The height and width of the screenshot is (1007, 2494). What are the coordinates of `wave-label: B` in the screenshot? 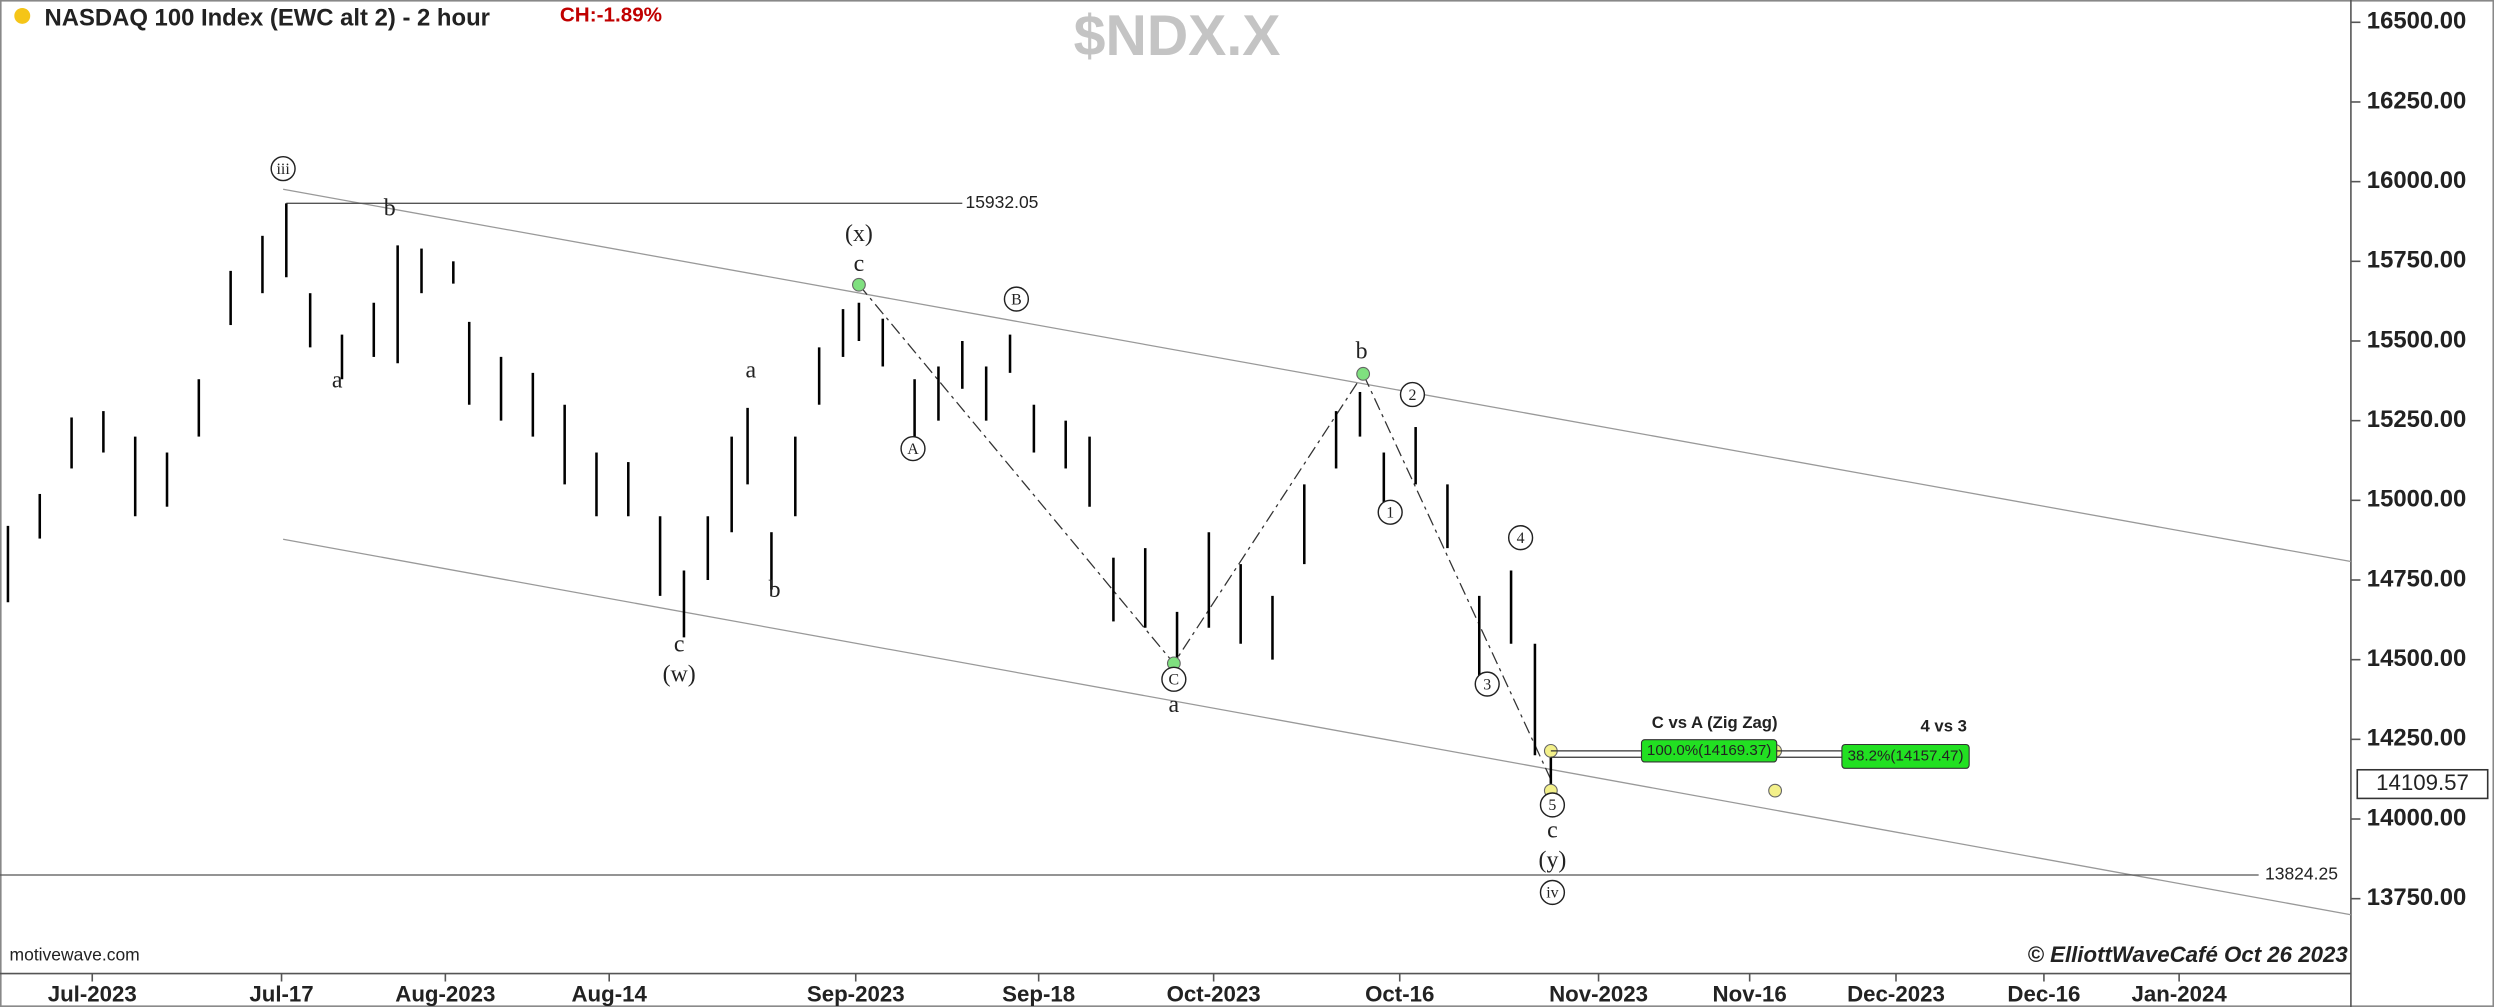 It's located at (1016, 299).